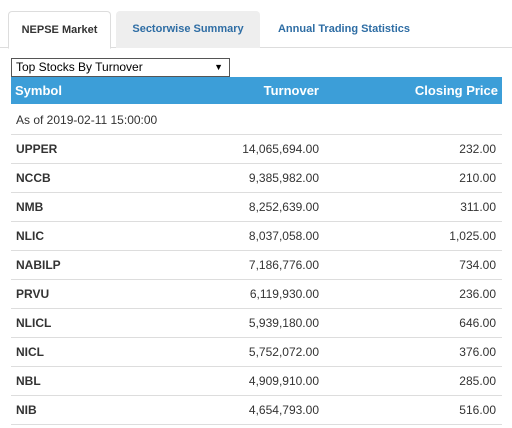  I want to click on select-value: Top Stocks By Turnover, so click(79, 67).